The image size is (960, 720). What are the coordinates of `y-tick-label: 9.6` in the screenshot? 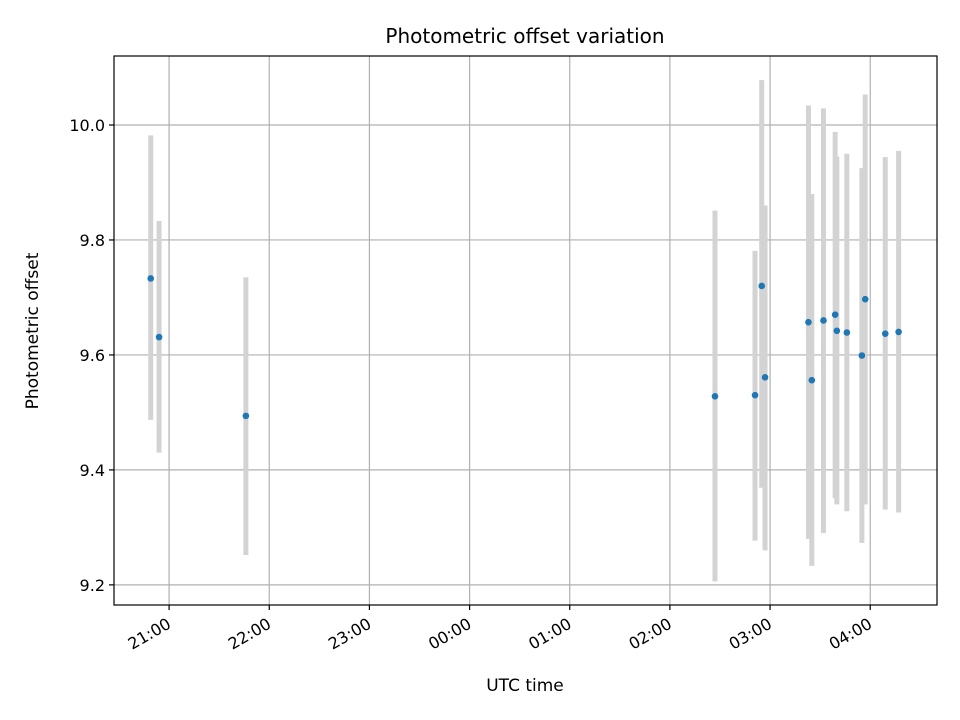 It's located at (92, 355).